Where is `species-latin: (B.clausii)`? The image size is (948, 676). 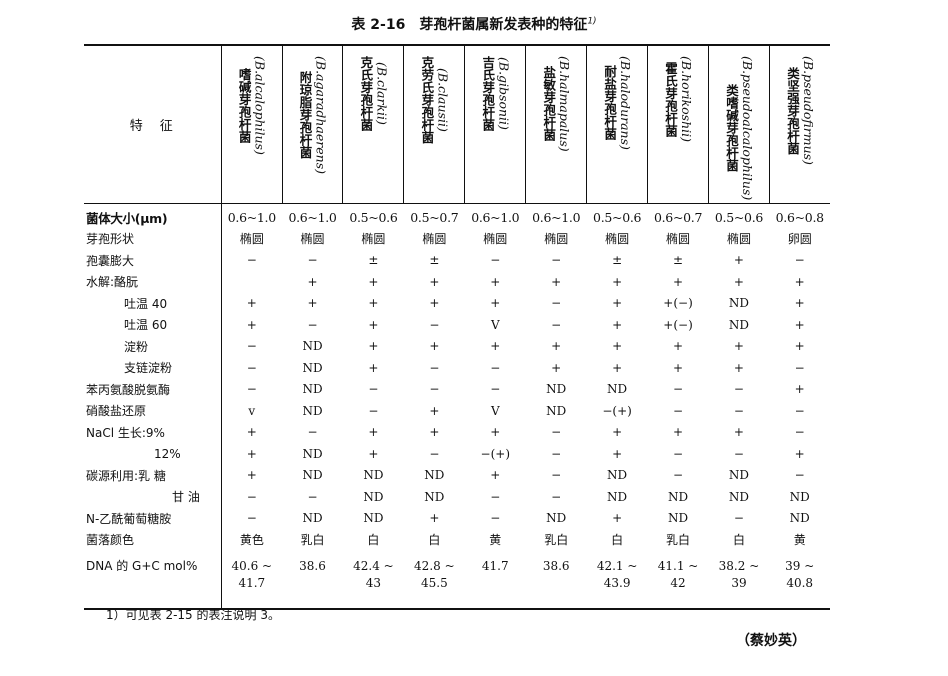 species-latin: (B.clausii) is located at coordinates (443, 99).